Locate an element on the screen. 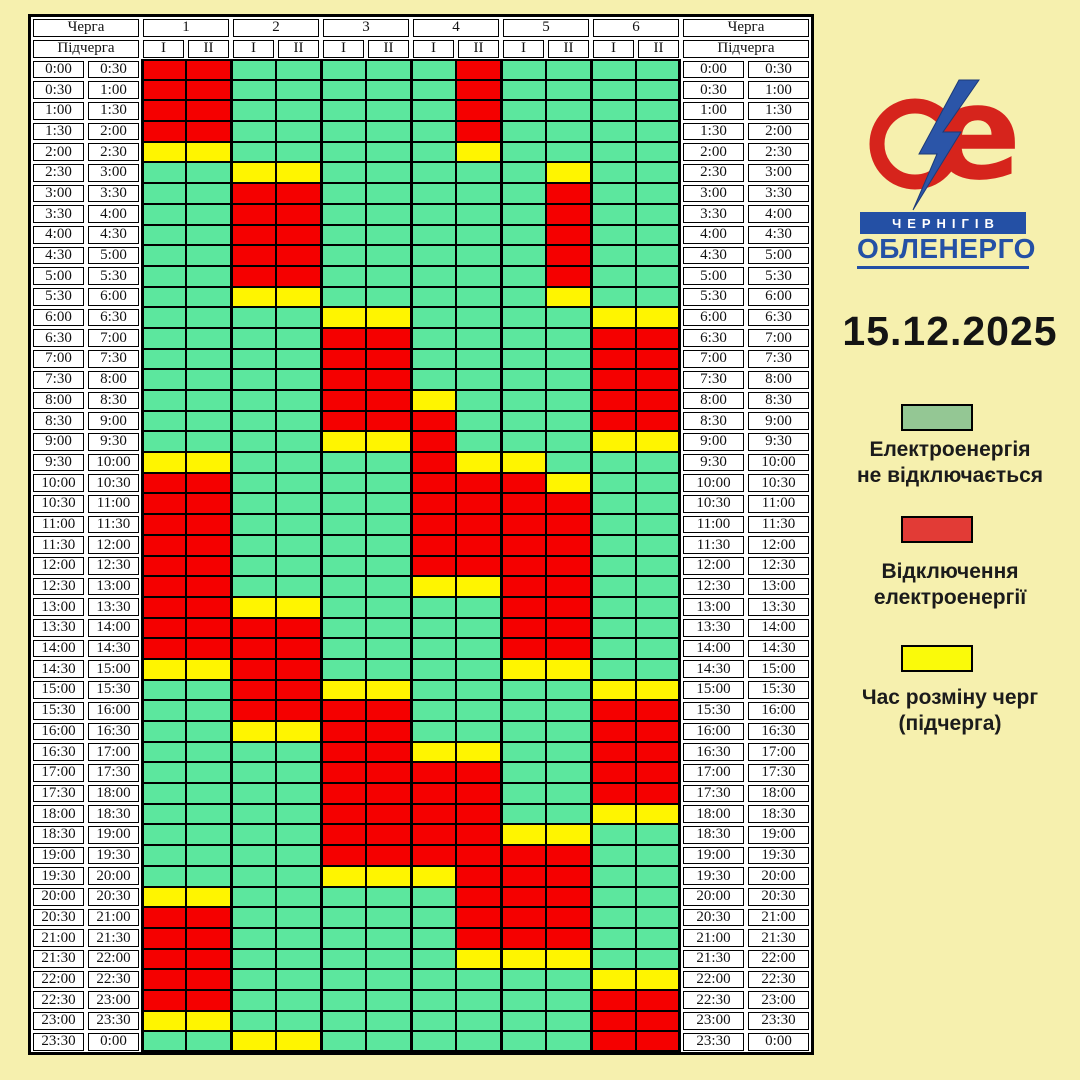 This screenshot has width=1080, height=1080. time-start-right: 22:00 is located at coordinates (713, 979).